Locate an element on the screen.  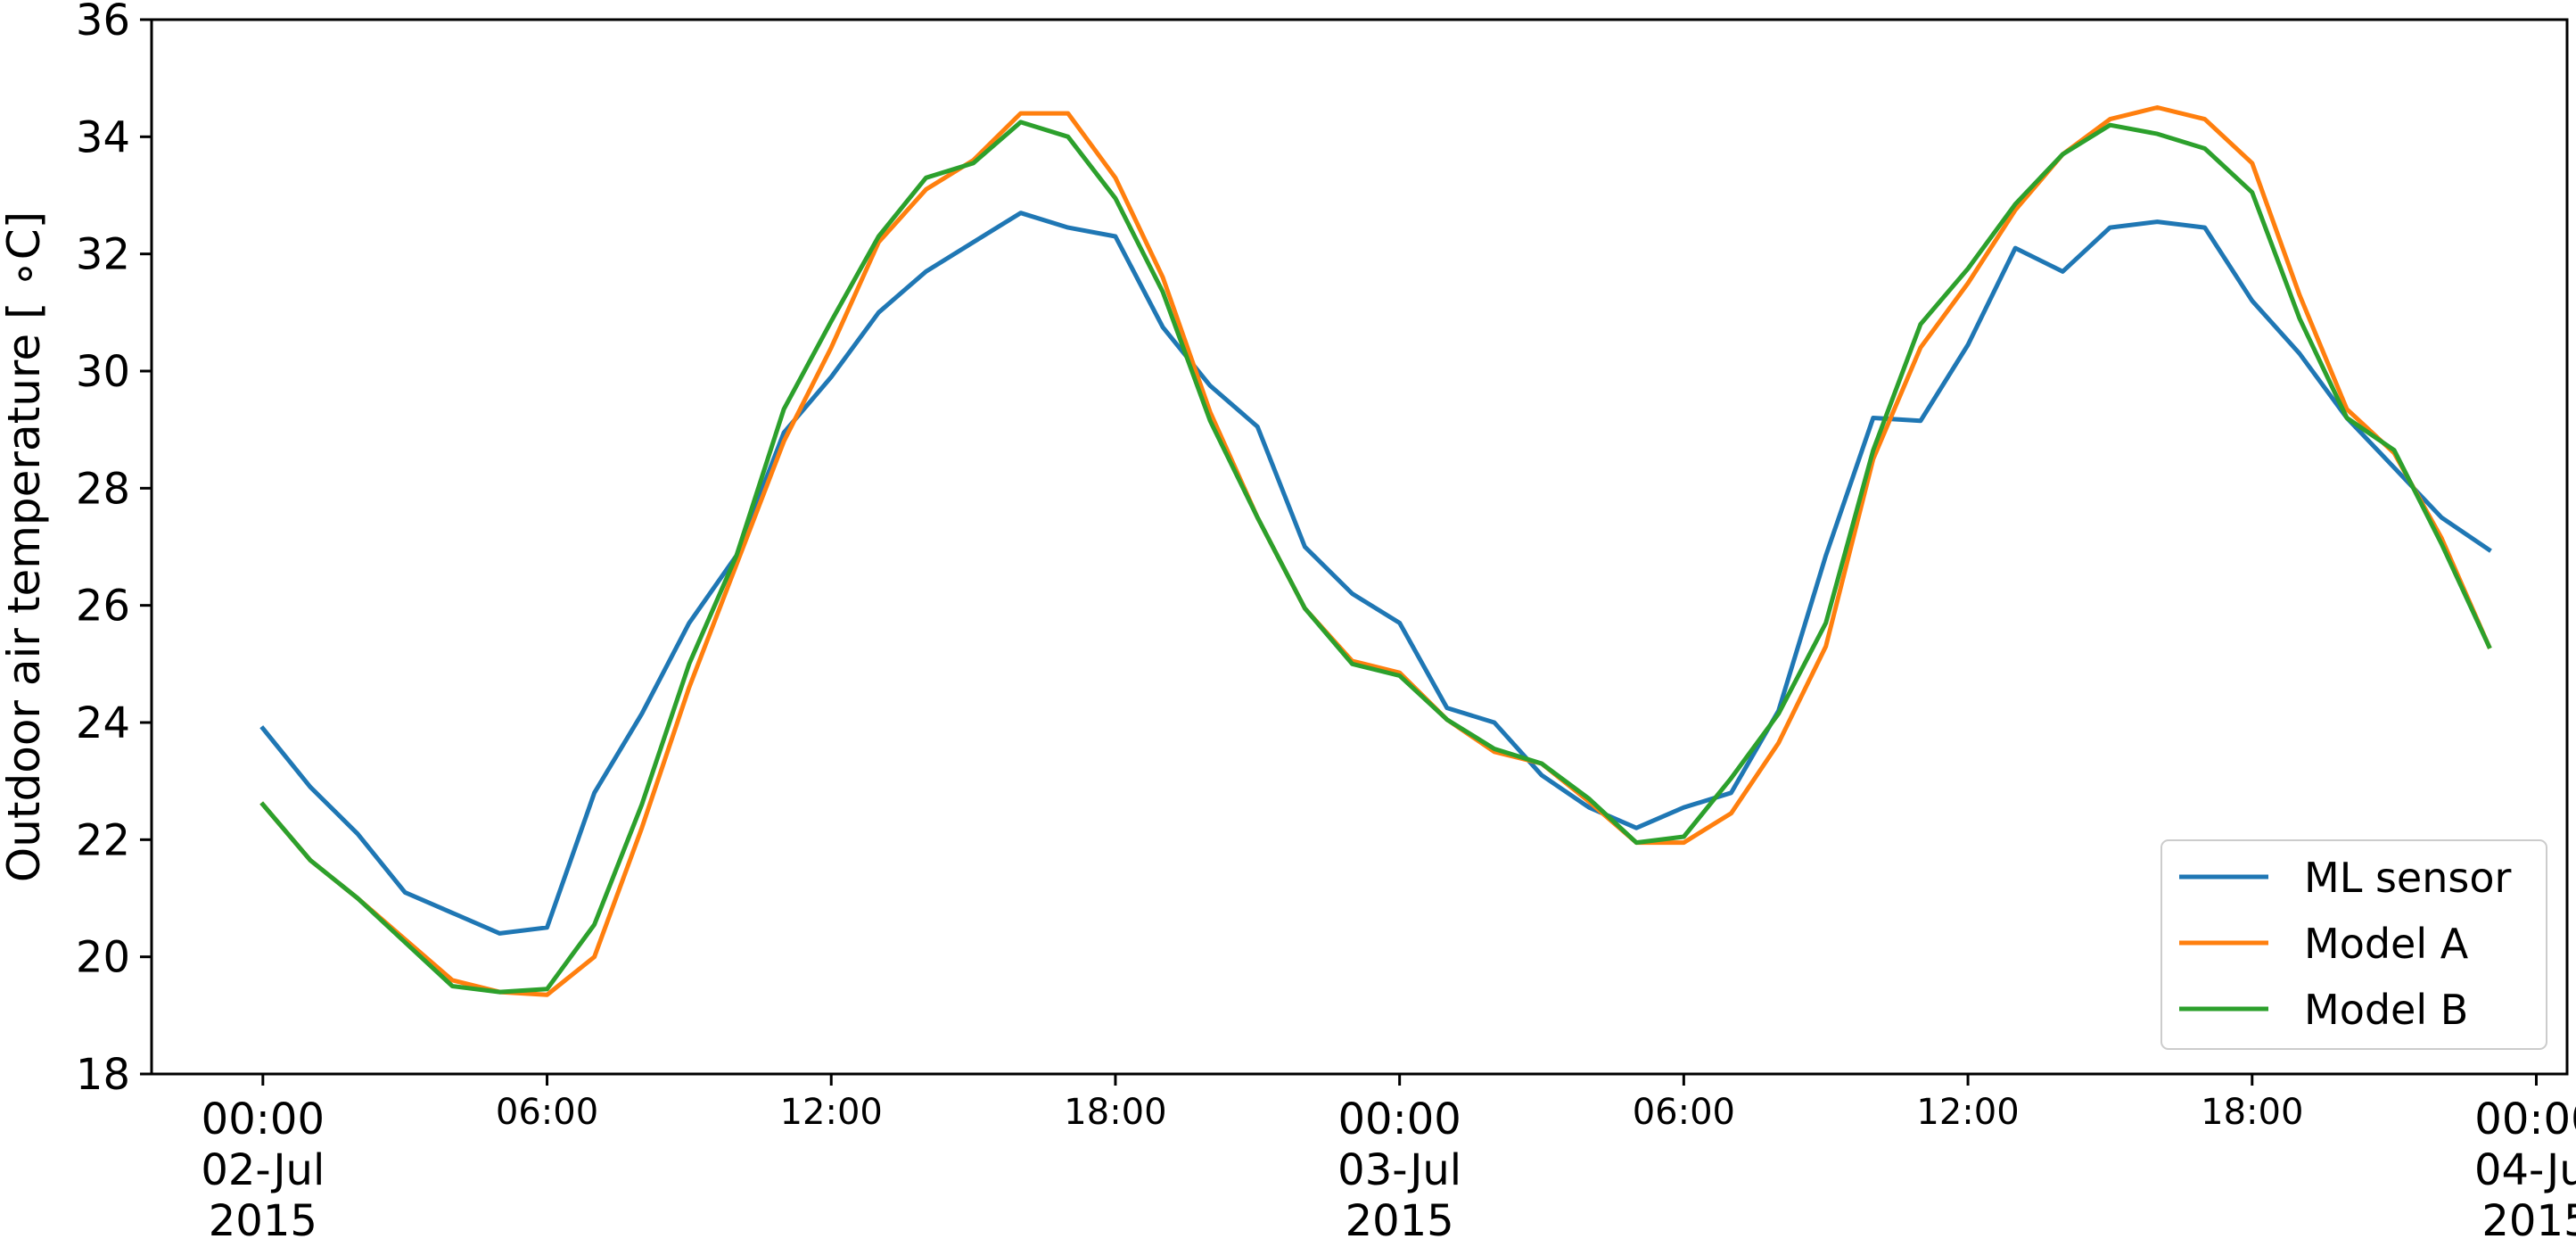
y-tick-label: 18 is located at coordinates (103, 1075).